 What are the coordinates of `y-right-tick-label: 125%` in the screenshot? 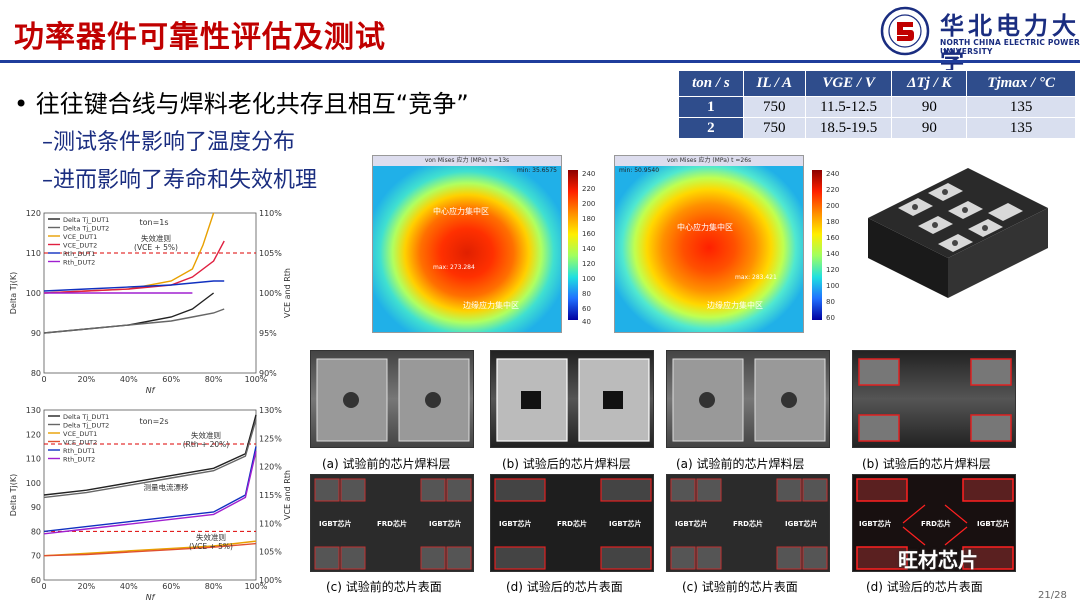 It's located at (270, 438).